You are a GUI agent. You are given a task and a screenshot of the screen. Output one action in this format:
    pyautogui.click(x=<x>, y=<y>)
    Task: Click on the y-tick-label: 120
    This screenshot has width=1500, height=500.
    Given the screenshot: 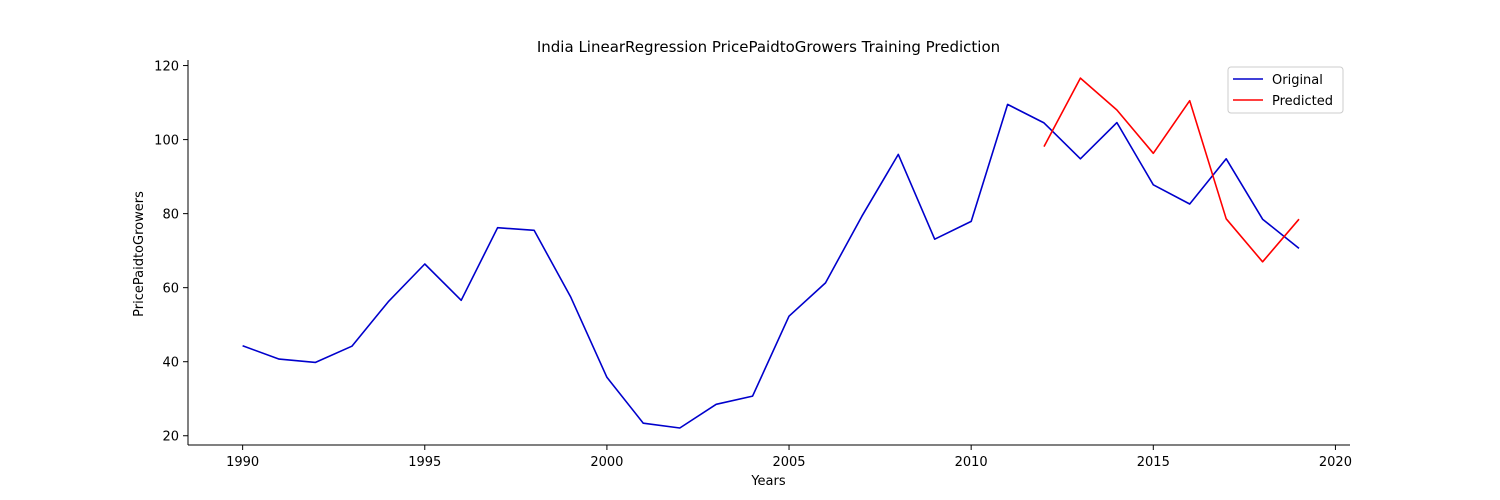 What is the action you would take?
    pyautogui.click(x=166, y=67)
    